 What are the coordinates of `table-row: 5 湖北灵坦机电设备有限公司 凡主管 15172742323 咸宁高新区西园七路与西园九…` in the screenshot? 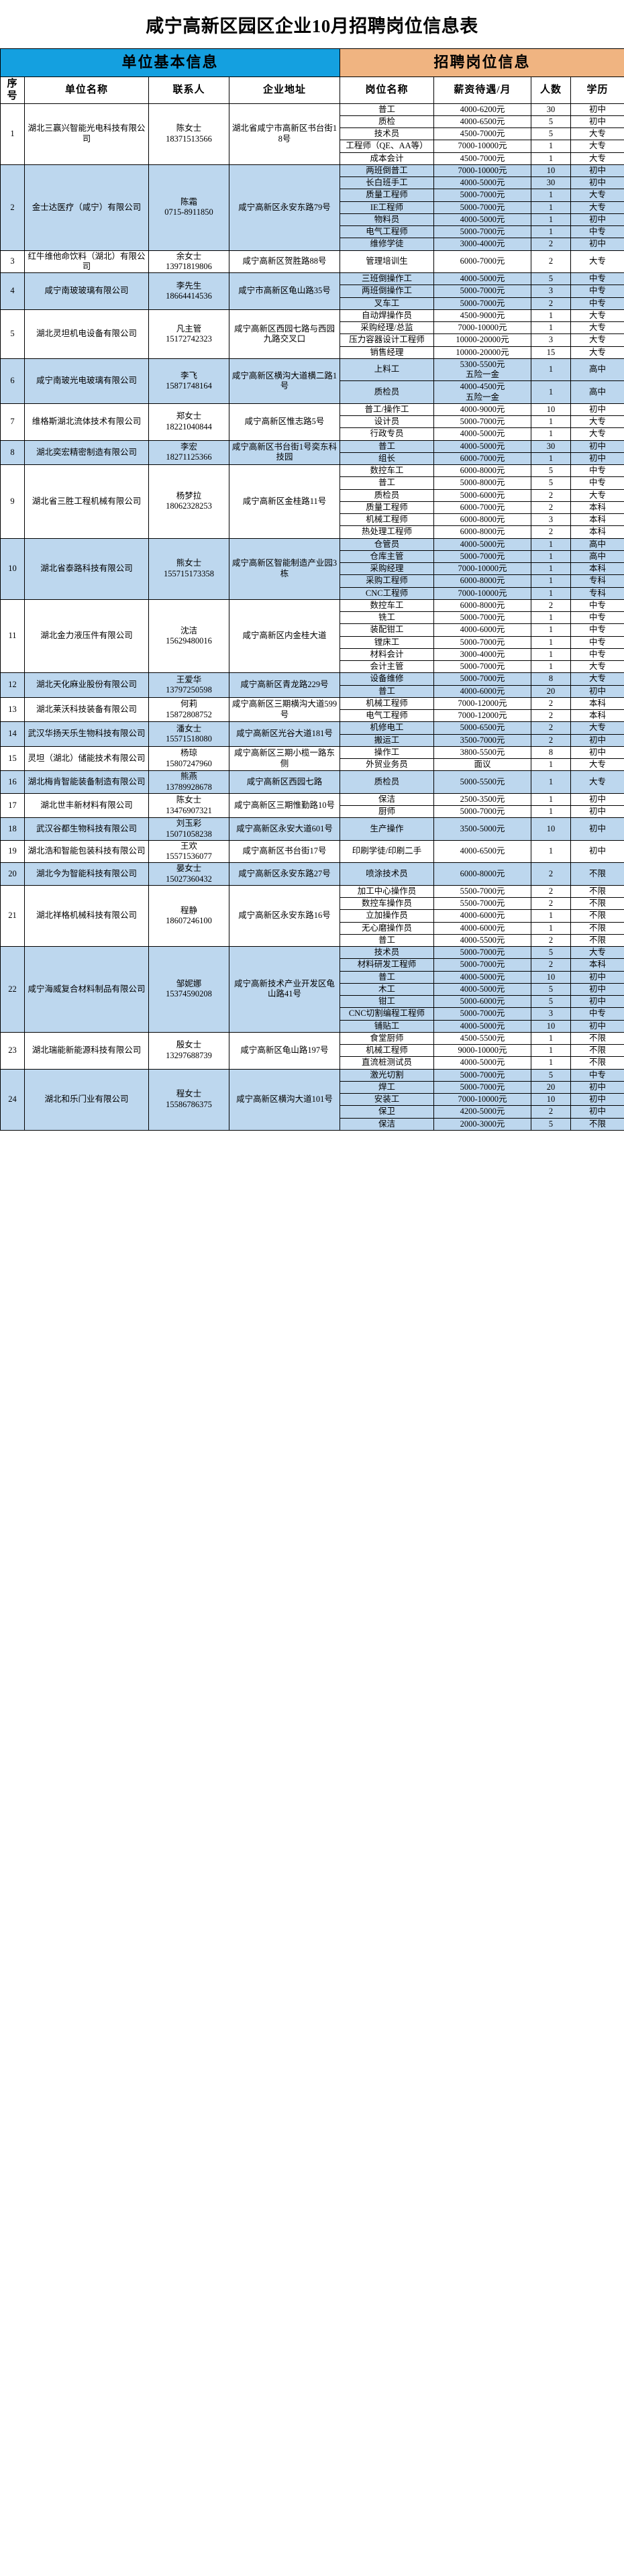 It's located at (312, 334).